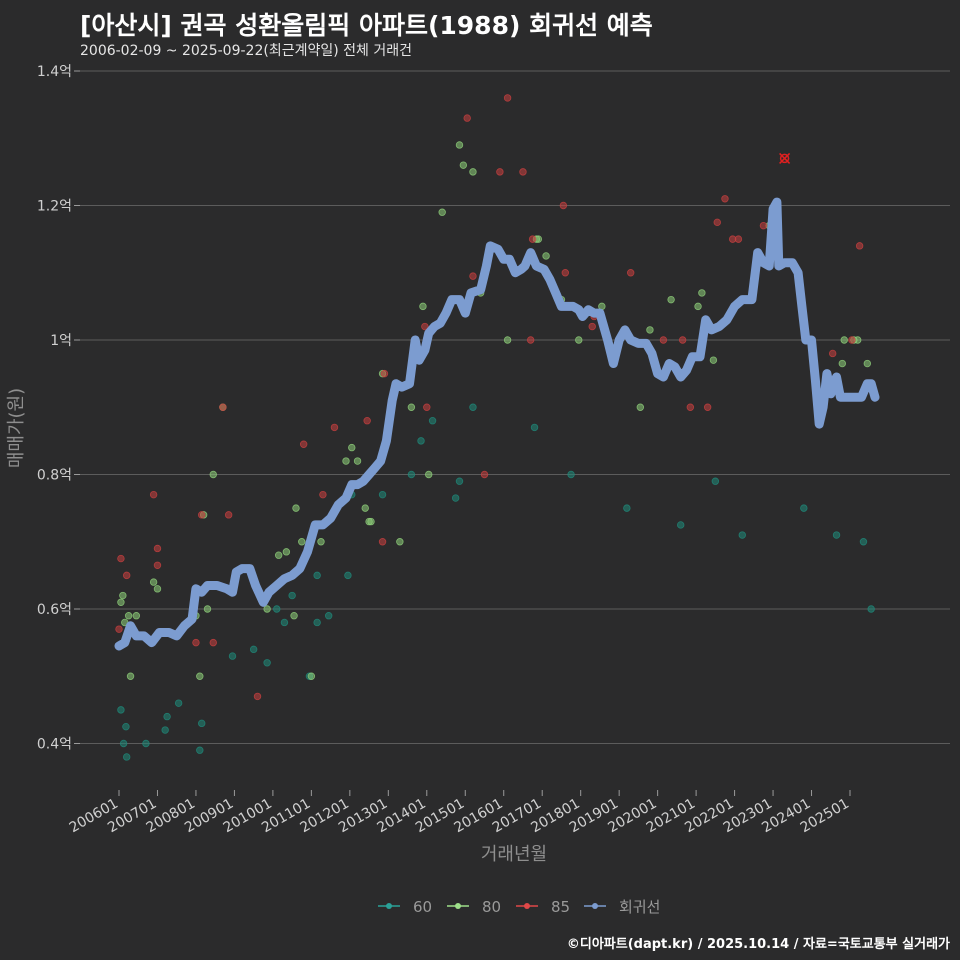 Image resolution: width=960 pixels, height=960 pixels. Describe the element at coordinates (560, 907) in the screenshot. I see `legend-label: 85` at that location.